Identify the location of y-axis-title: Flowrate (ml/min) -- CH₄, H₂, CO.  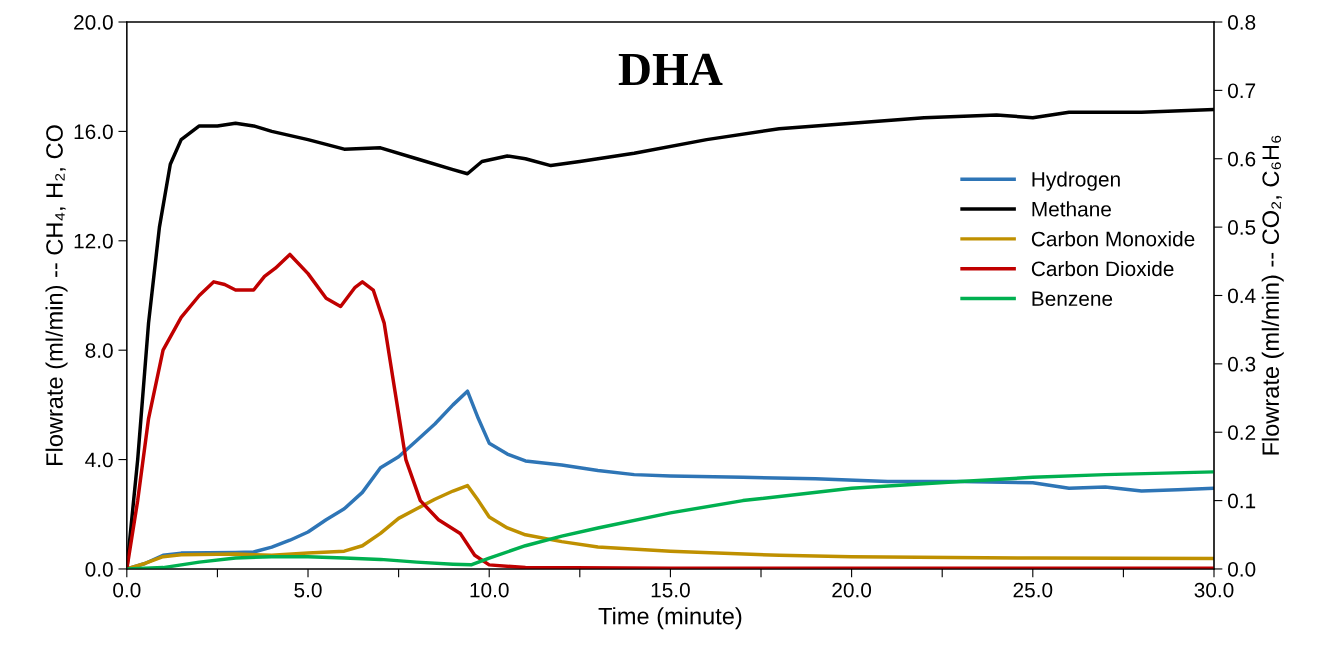
(56, 295).